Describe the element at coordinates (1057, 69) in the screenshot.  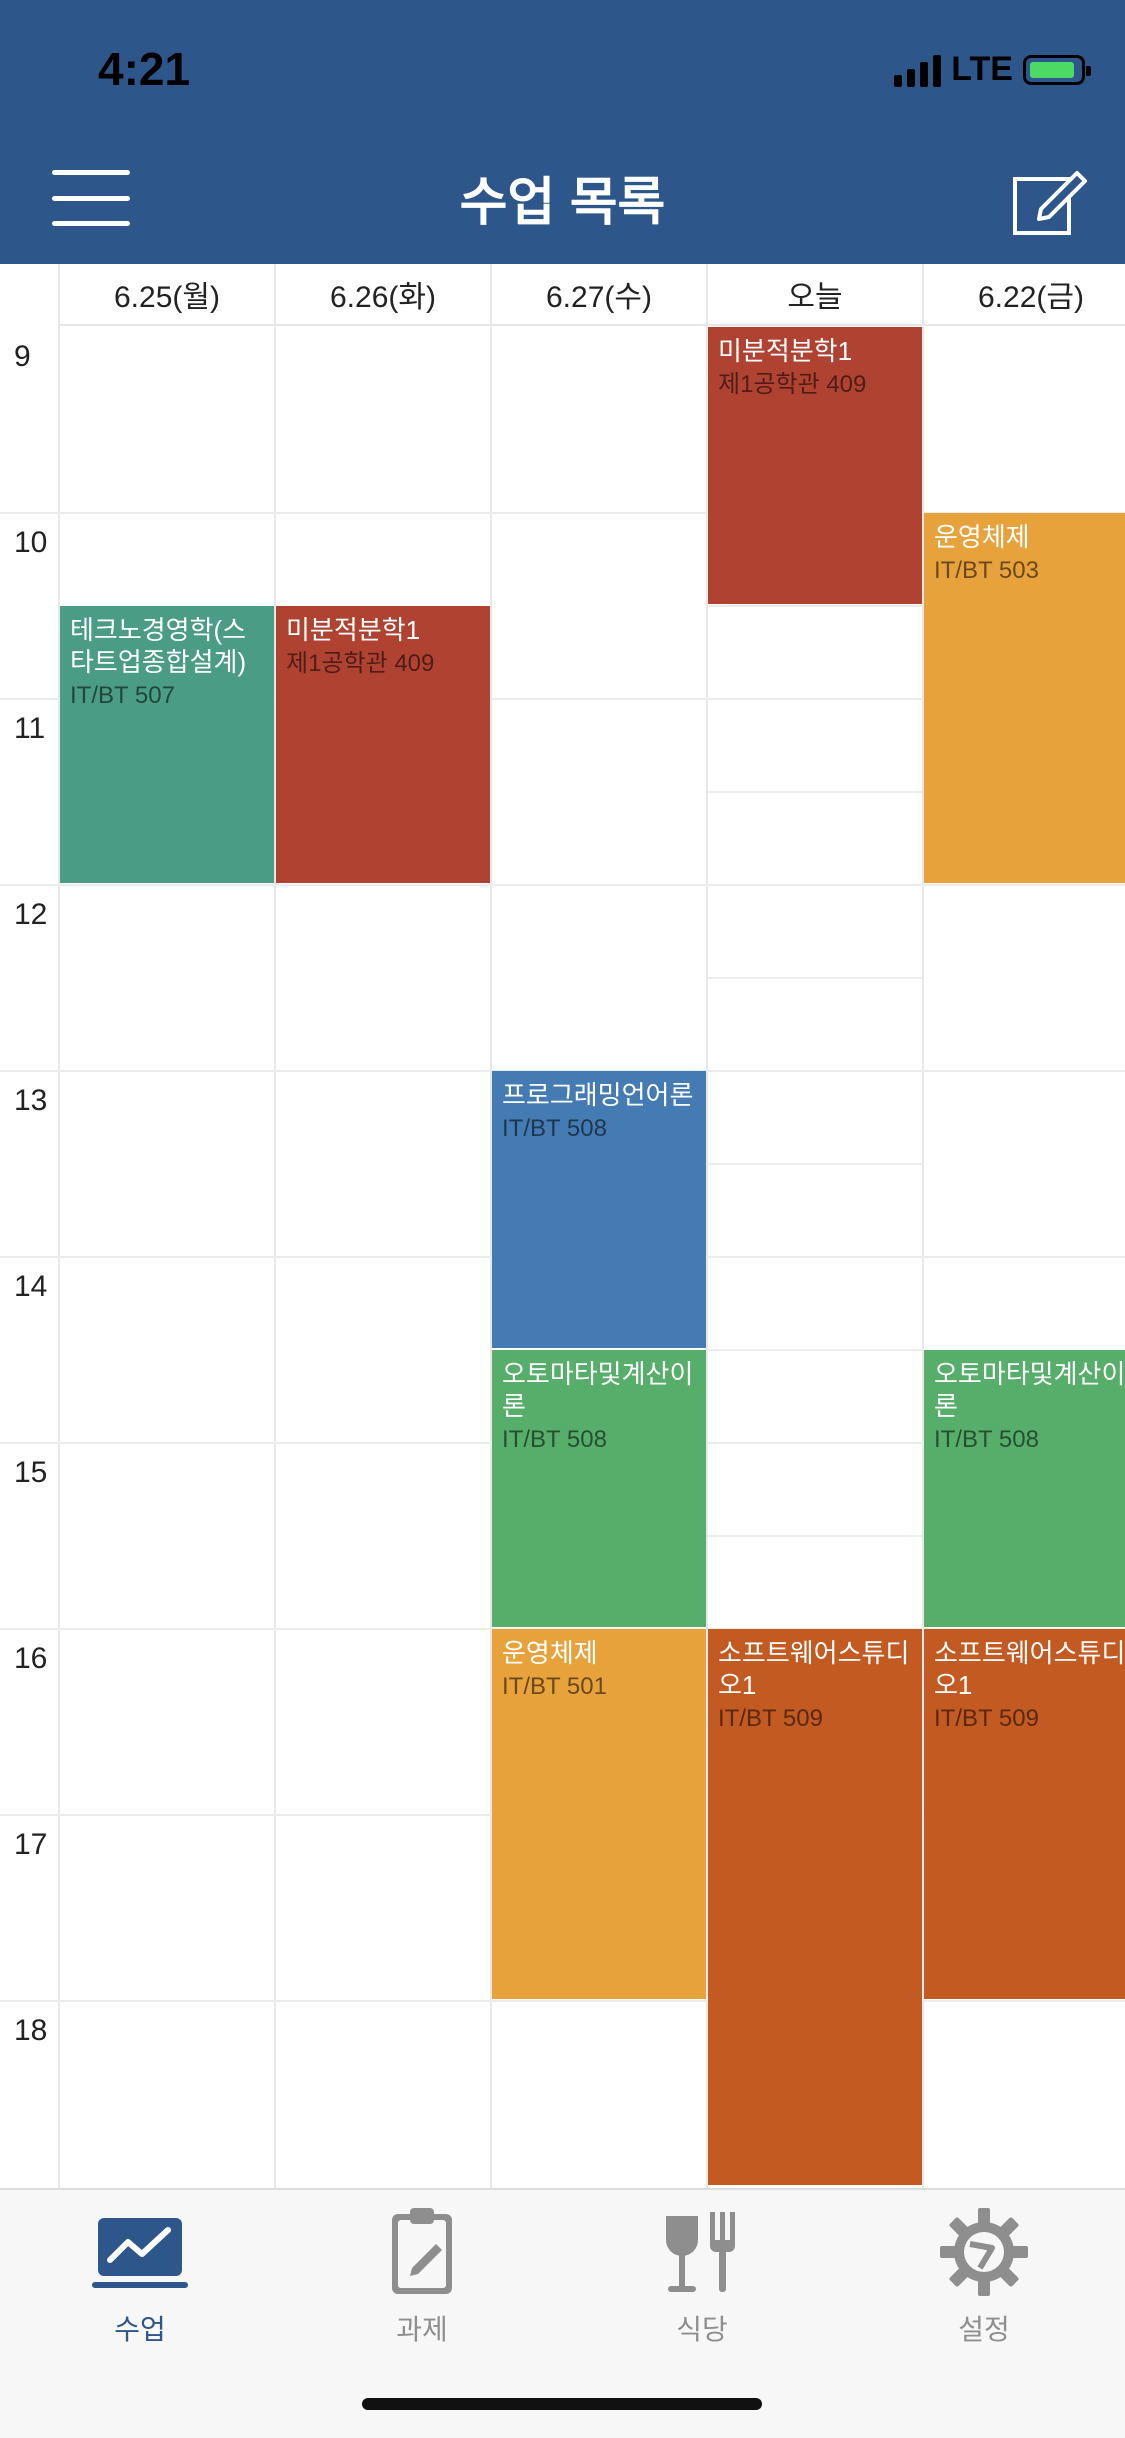
I see `battery-icon` at that location.